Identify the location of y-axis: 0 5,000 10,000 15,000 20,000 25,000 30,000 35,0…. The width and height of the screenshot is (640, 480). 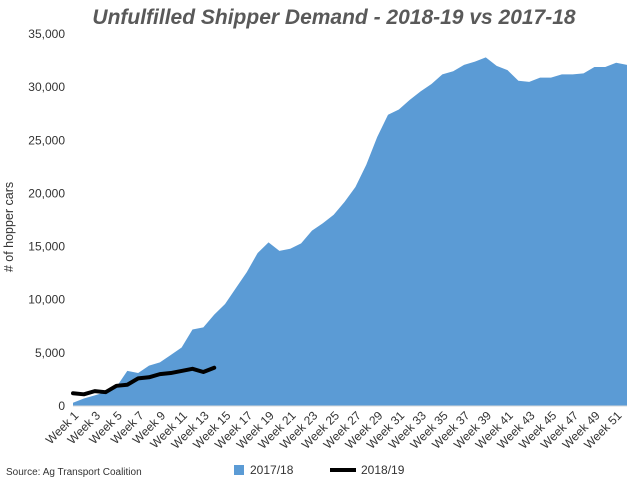
(46, 220).